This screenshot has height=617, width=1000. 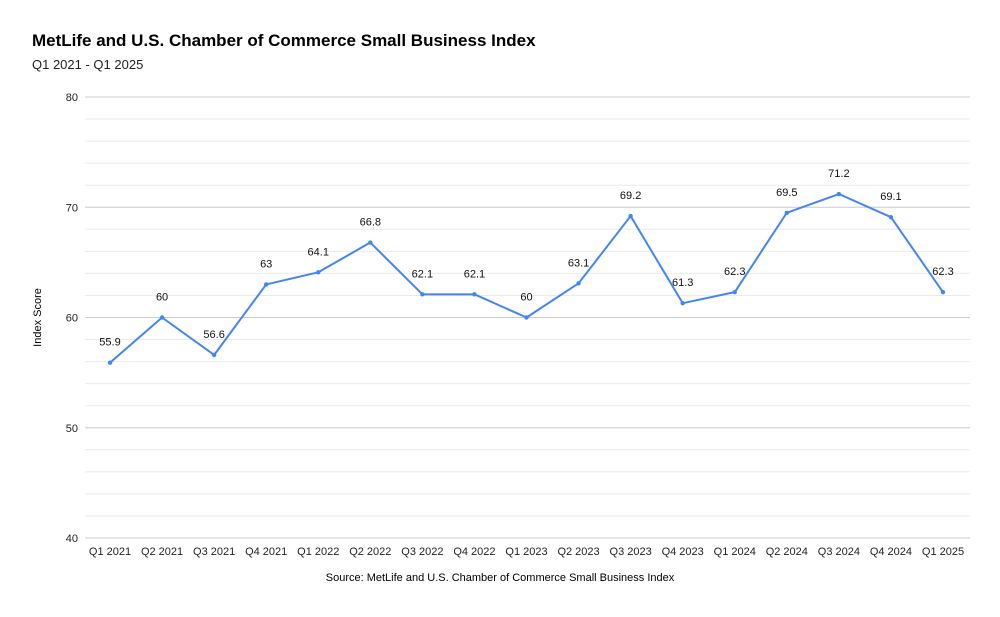 What do you see at coordinates (474, 552) in the screenshot?
I see `x-tick-label: Q4 2022` at bounding box center [474, 552].